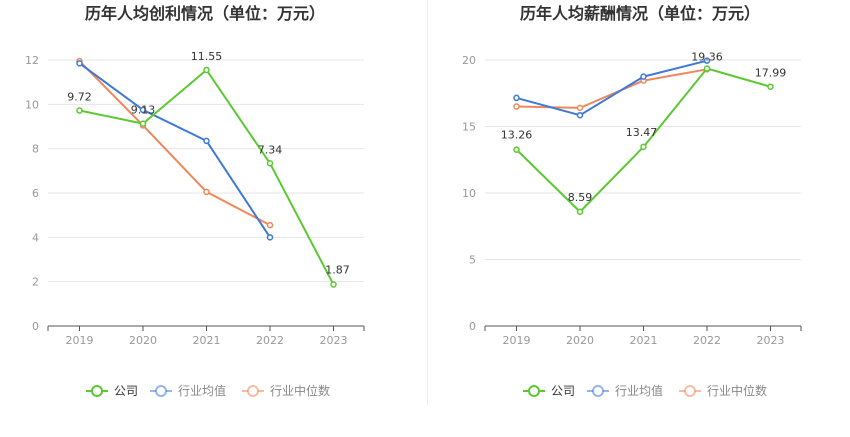 The height and width of the screenshot is (437, 850). What do you see at coordinates (205, 13) in the screenshot?
I see `chart-title: 历年人均创利情况（单位：万元）` at bounding box center [205, 13].